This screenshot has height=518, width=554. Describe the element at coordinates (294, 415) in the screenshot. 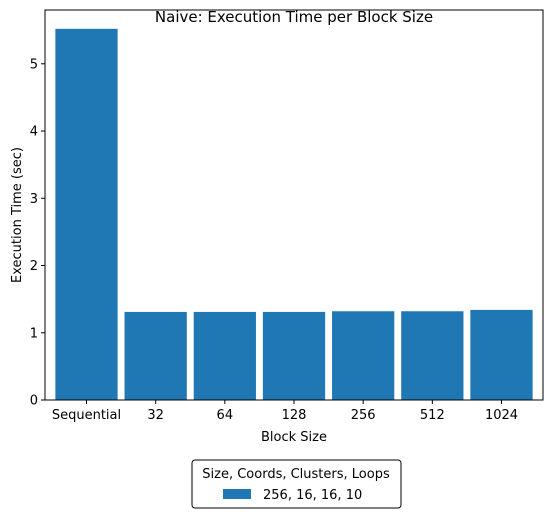

I see `x-tick-label: 128` at that location.